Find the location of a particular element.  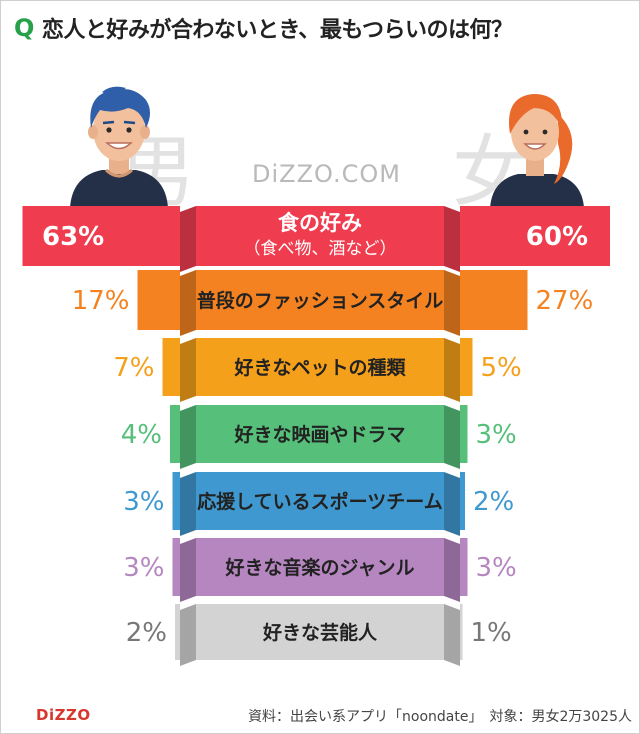

value-label-female: 5% is located at coordinates (501, 368).